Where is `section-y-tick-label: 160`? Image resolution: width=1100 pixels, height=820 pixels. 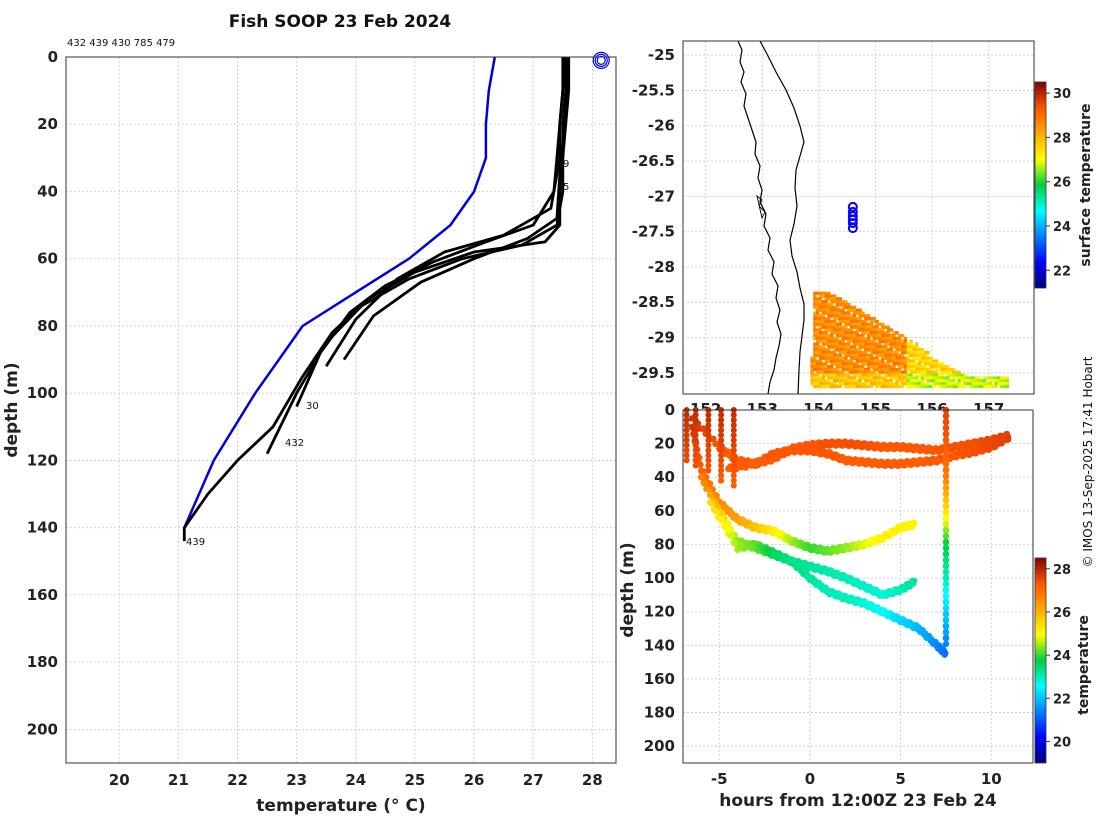
section-y-tick-label: 160 is located at coordinates (659, 679).